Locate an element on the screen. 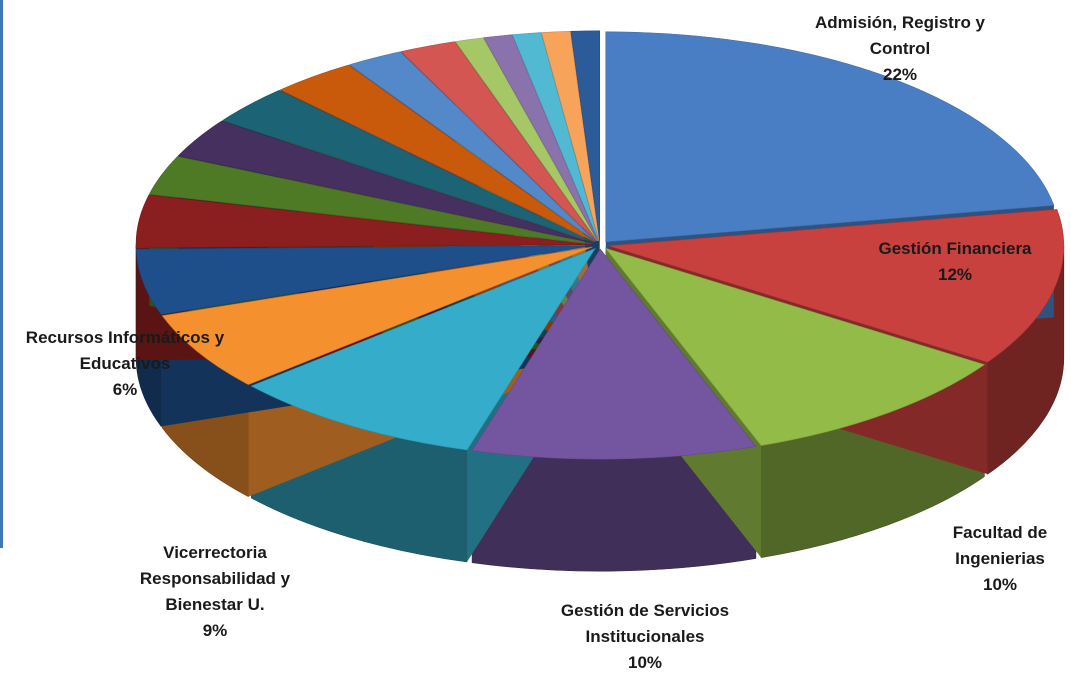 The image size is (1071, 680). data-label: Facultad de Ingenierias 10% is located at coordinates (1000, 559).